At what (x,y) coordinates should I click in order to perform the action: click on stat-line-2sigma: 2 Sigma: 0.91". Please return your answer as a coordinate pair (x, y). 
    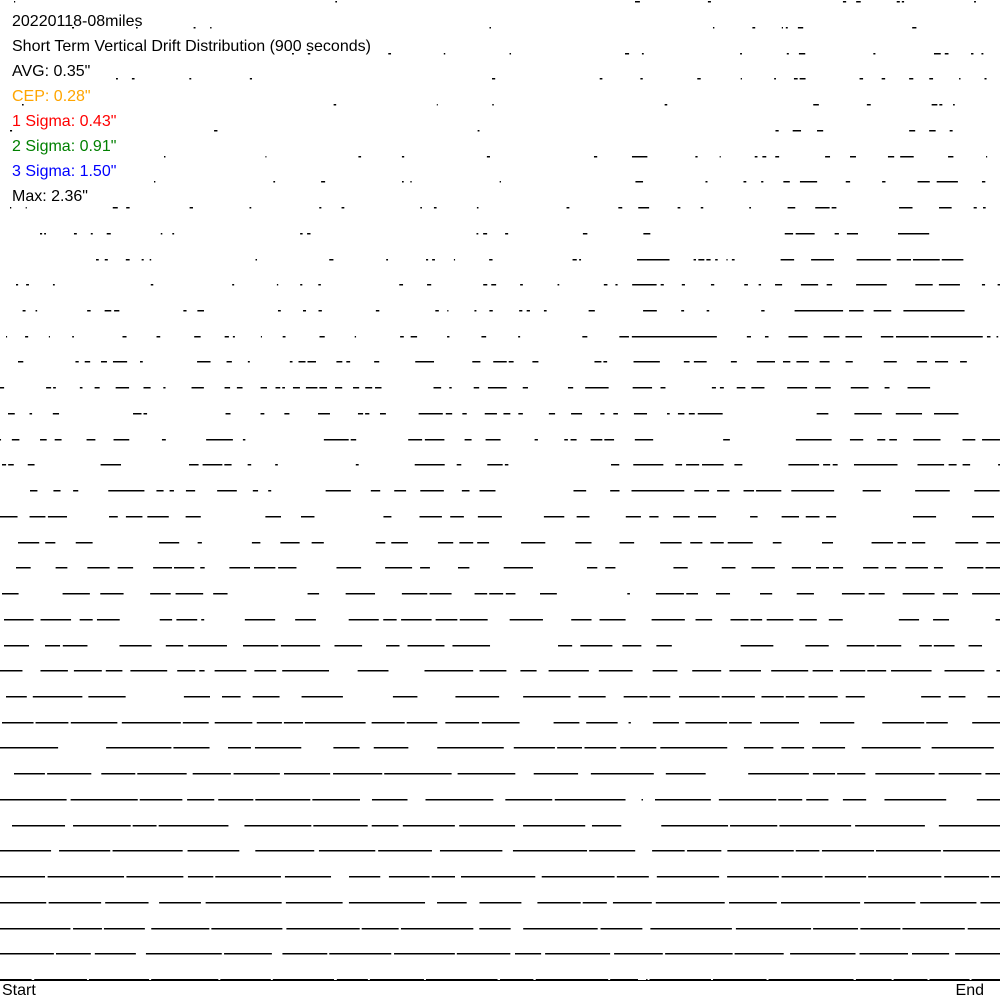
    Looking at the image, I should click on (64, 146).